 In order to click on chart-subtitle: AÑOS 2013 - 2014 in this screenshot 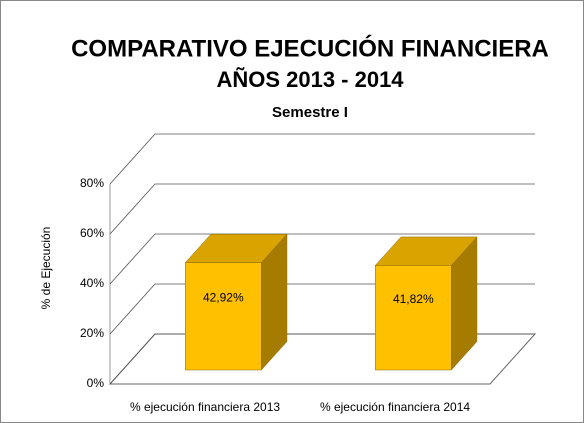, I will do `click(310, 79)`.